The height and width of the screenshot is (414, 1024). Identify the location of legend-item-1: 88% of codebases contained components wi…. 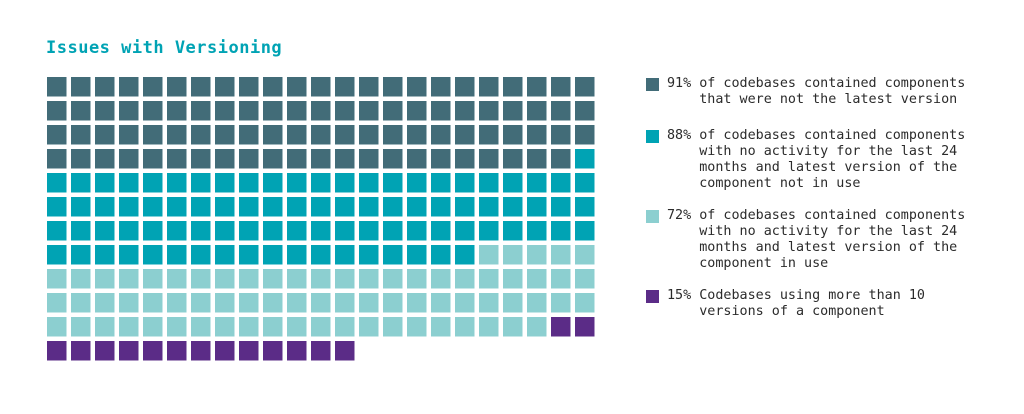
(805, 160).